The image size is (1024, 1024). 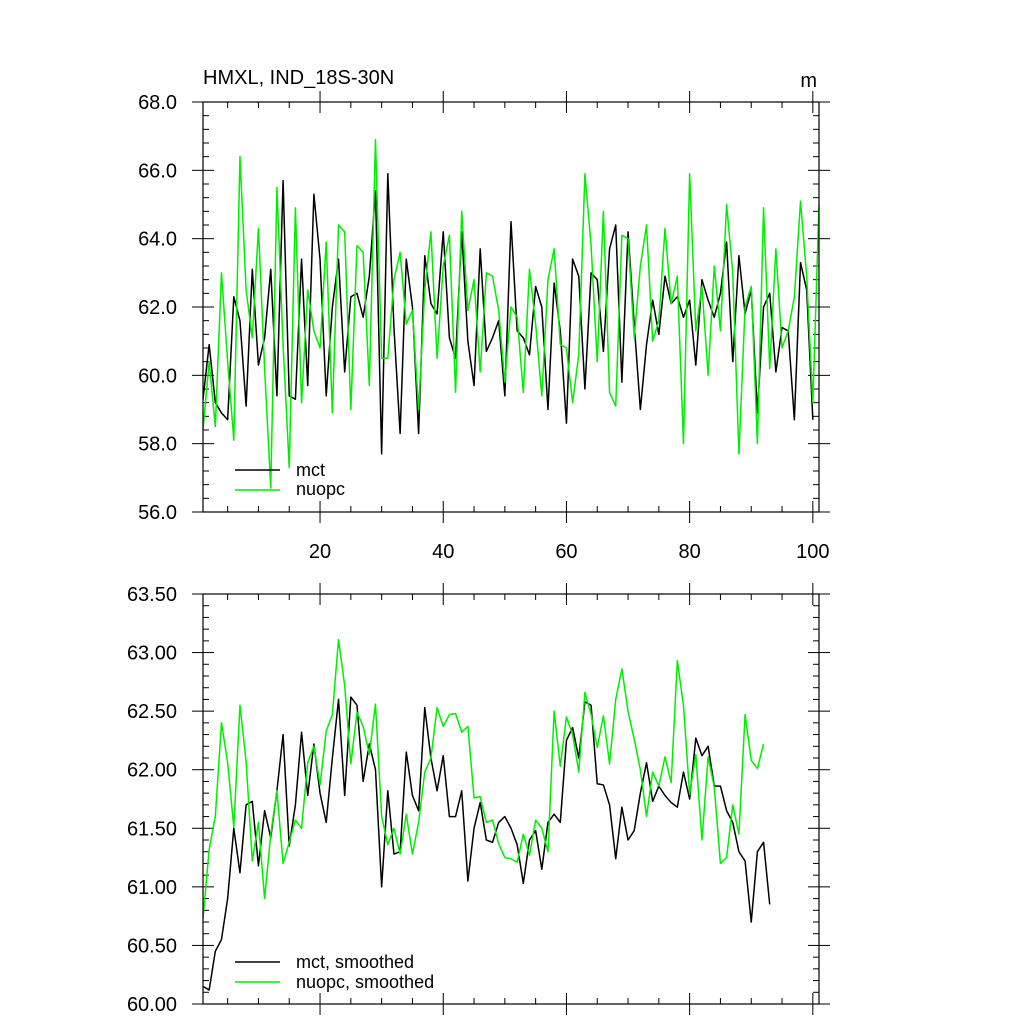 What do you see at coordinates (566, 552) in the screenshot?
I see `x-tick-label: 60` at bounding box center [566, 552].